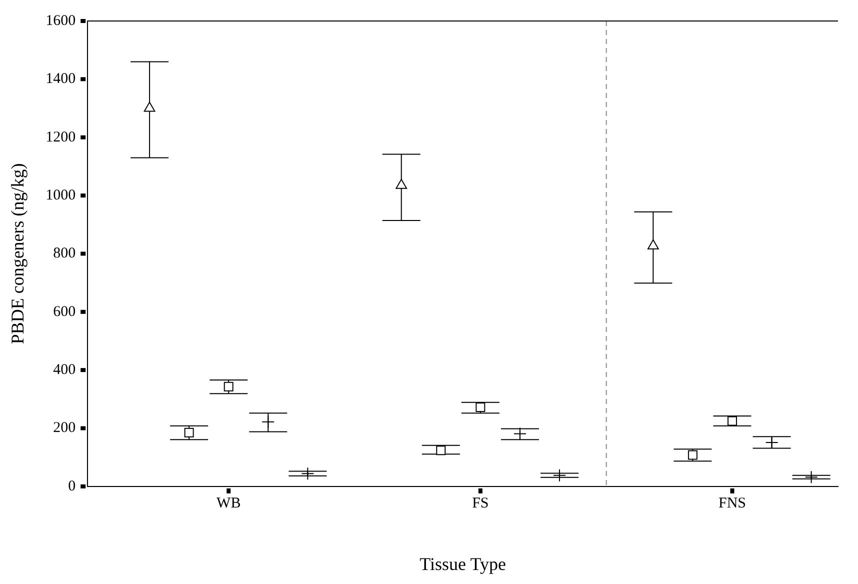 The width and height of the screenshot is (858, 584). I want to click on y-tick-label: 800, so click(64, 254).